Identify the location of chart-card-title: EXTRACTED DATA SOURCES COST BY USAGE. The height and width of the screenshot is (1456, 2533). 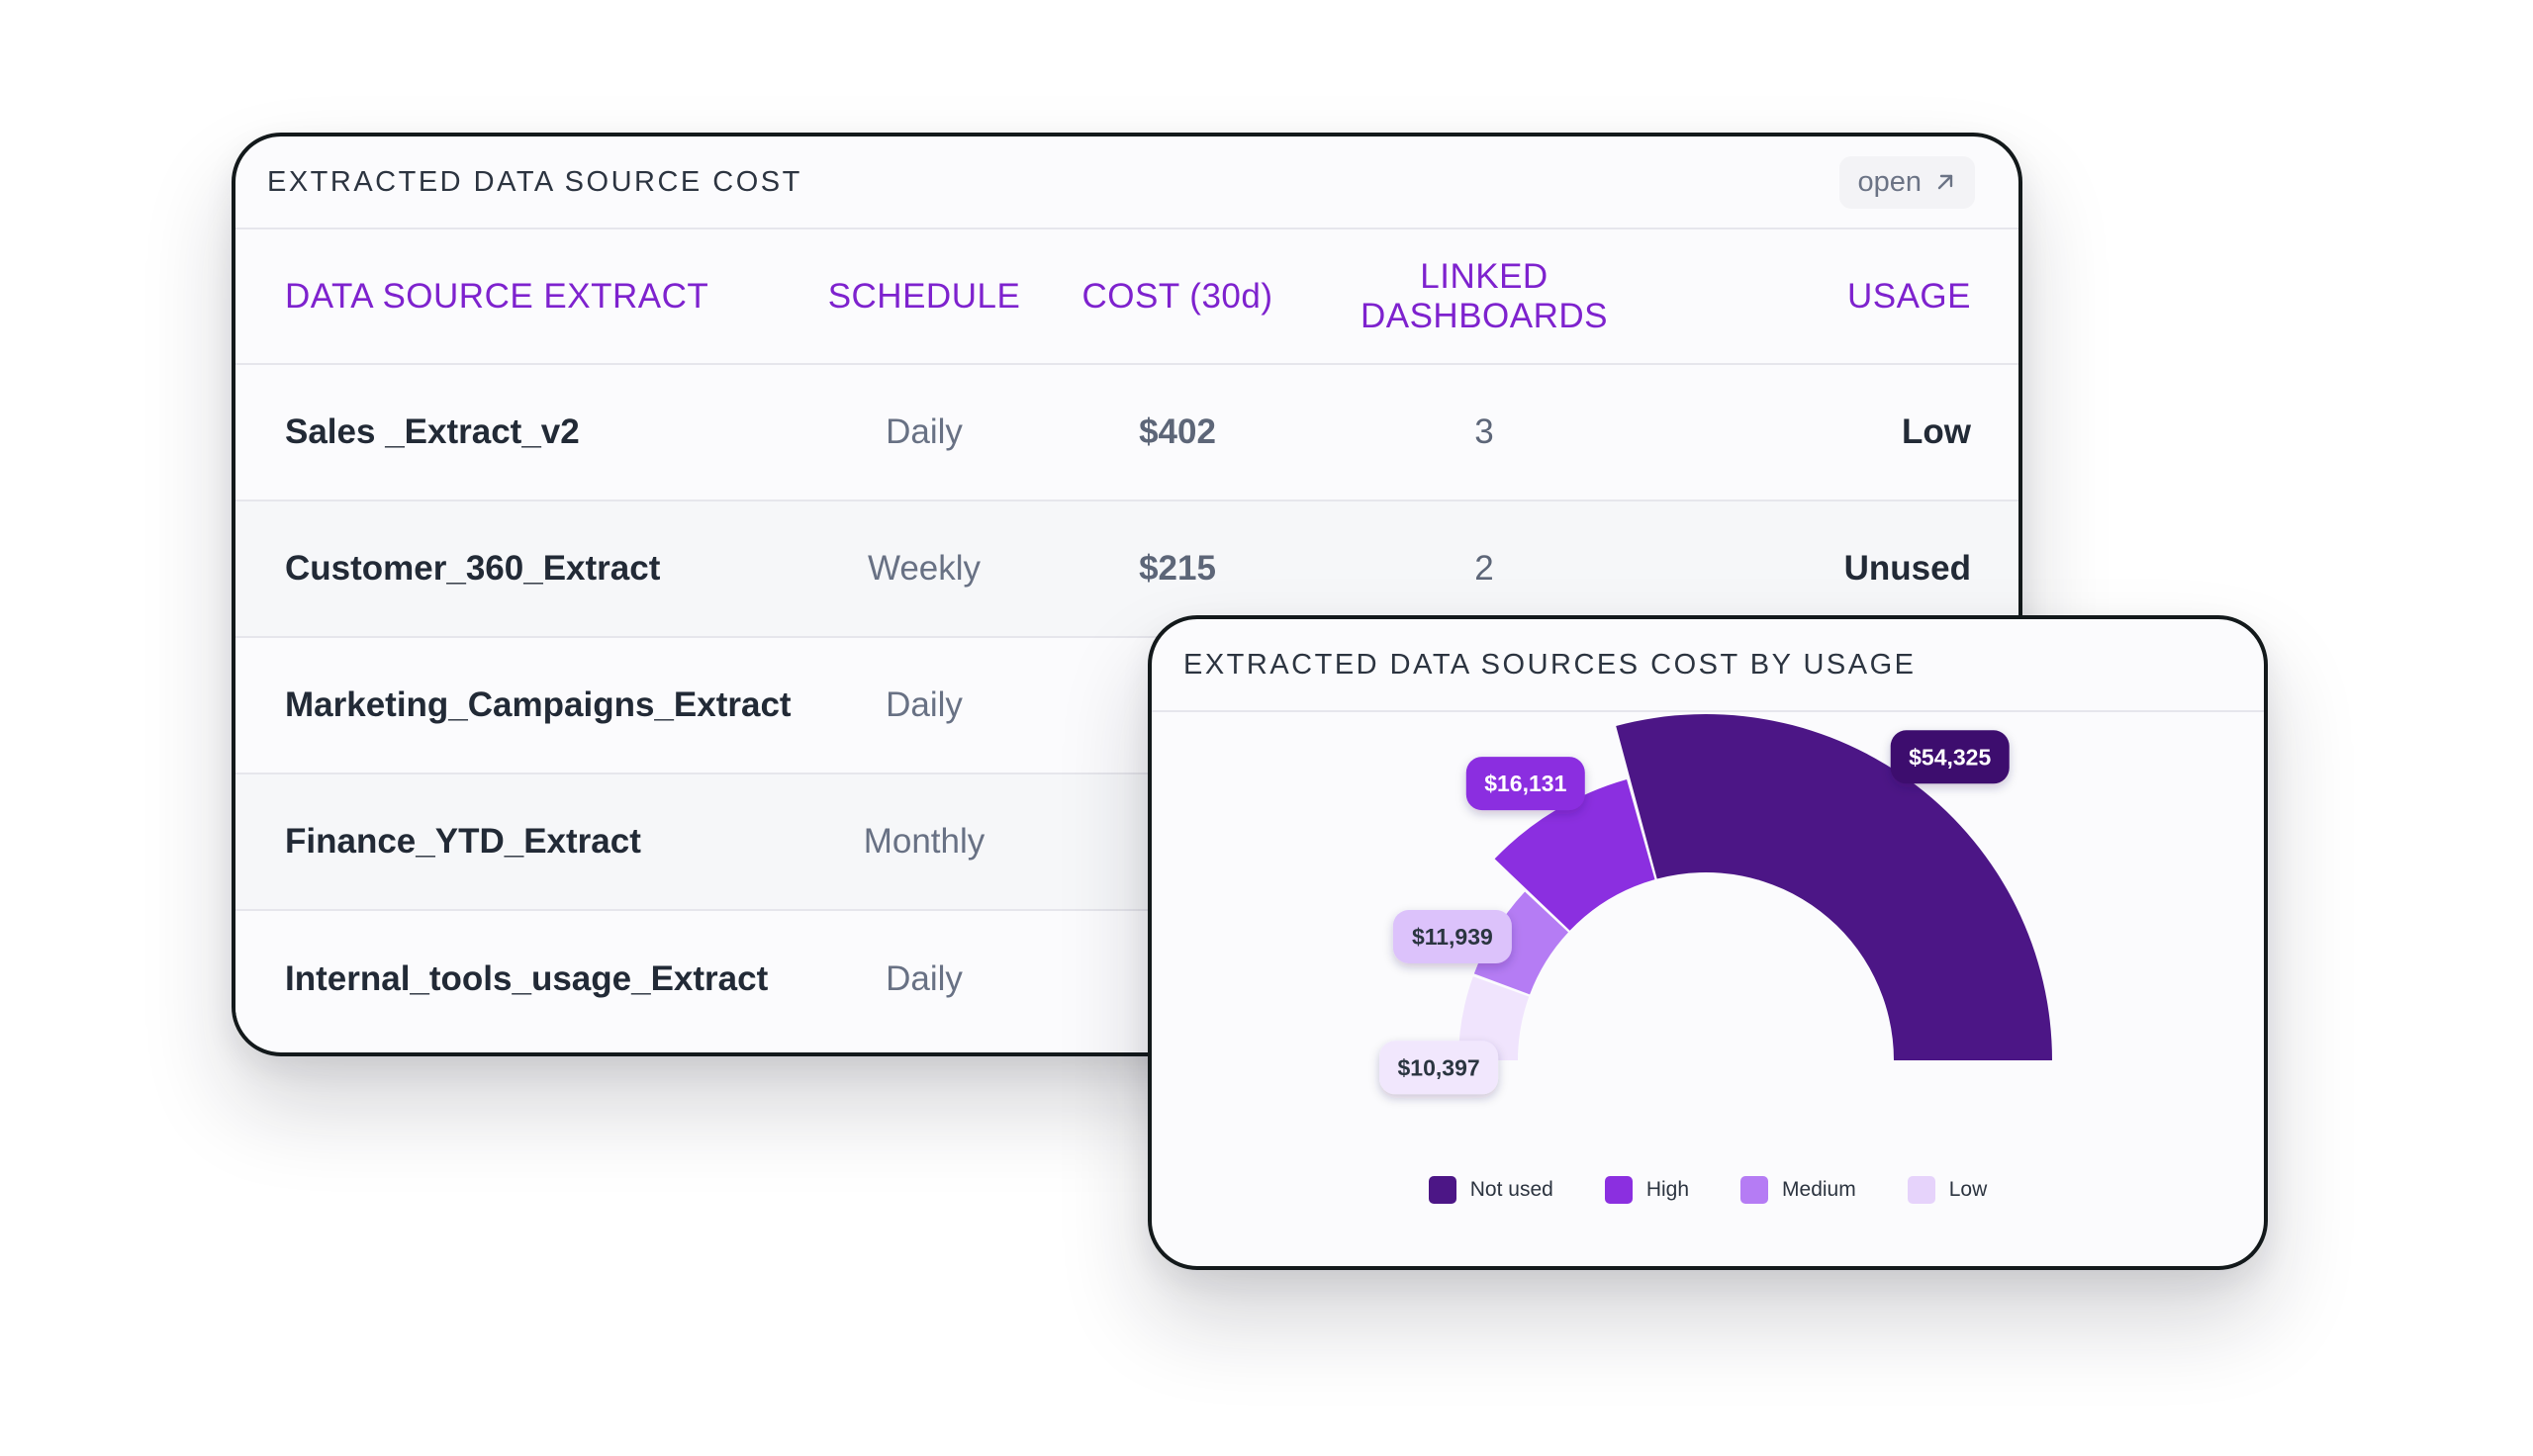
(1550, 664).